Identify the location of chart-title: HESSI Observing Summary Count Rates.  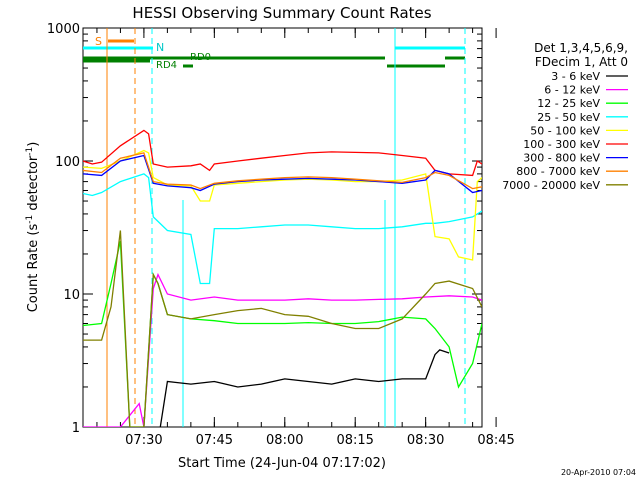
(281, 13).